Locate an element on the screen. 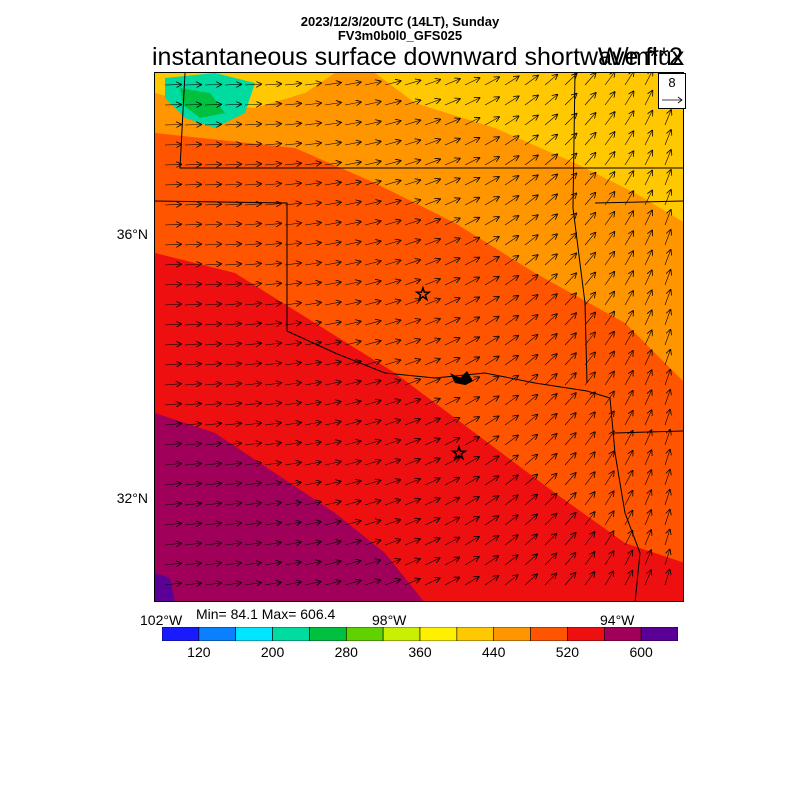 The image size is (800, 800). colorbar-tick-label: 520 is located at coordinates (567, 652).